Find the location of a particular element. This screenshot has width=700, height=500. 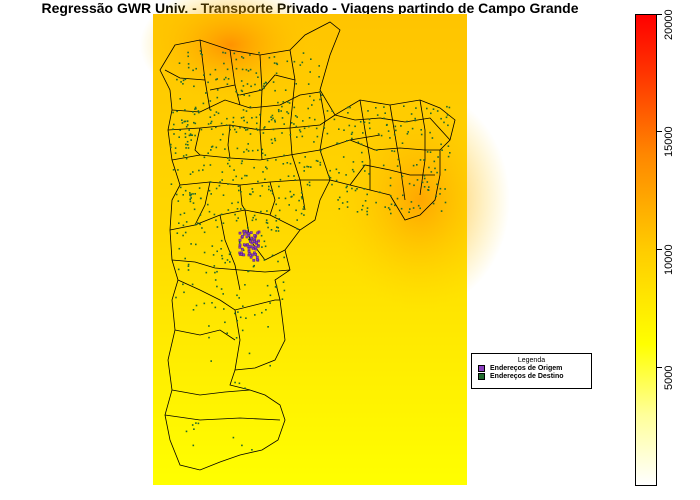

scale-label-15000: 15000 is located at coordinates (669, 141).